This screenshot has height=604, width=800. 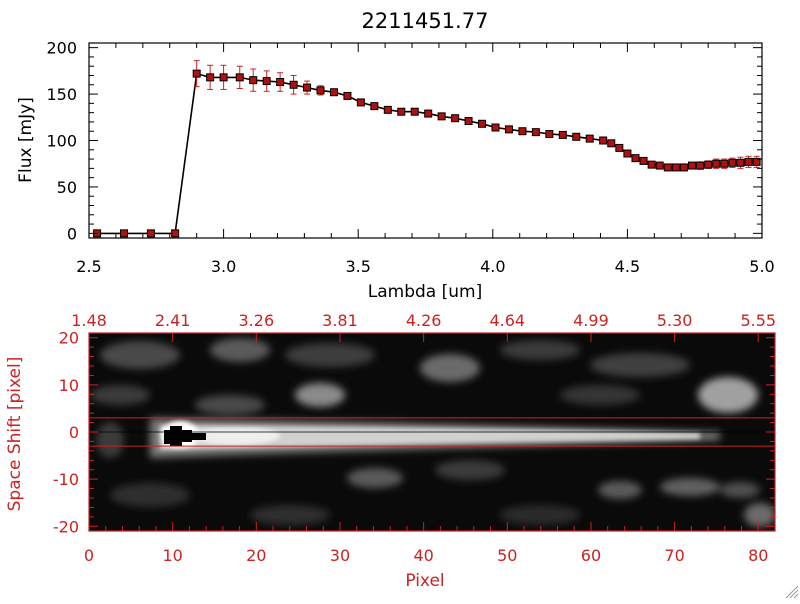 I want to click on heatmap-y-tick-label: 20, so click(x=69, y=338).